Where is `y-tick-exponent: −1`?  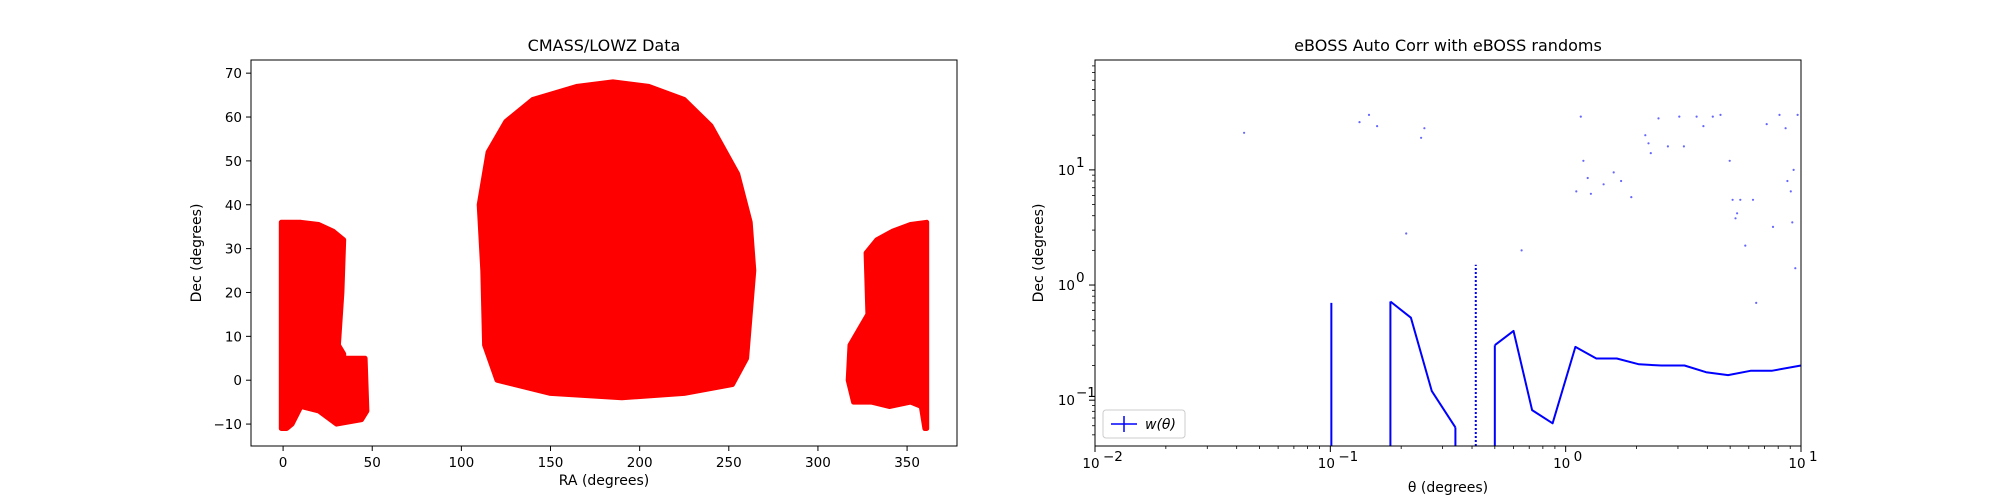
y-tick-exponent: −1 is located at coordinates (1086, 393).